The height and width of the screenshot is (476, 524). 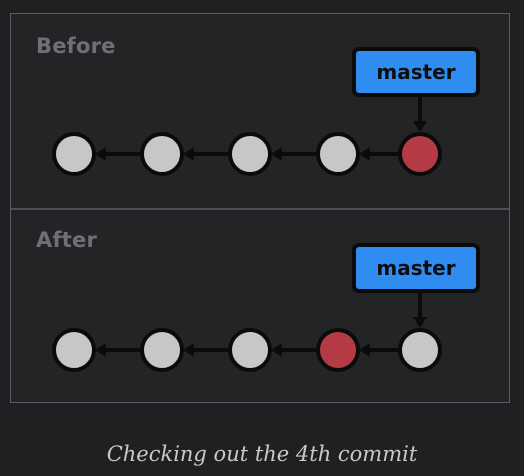 I want to click on after-panel-title: After, so click(x=67, y=240).